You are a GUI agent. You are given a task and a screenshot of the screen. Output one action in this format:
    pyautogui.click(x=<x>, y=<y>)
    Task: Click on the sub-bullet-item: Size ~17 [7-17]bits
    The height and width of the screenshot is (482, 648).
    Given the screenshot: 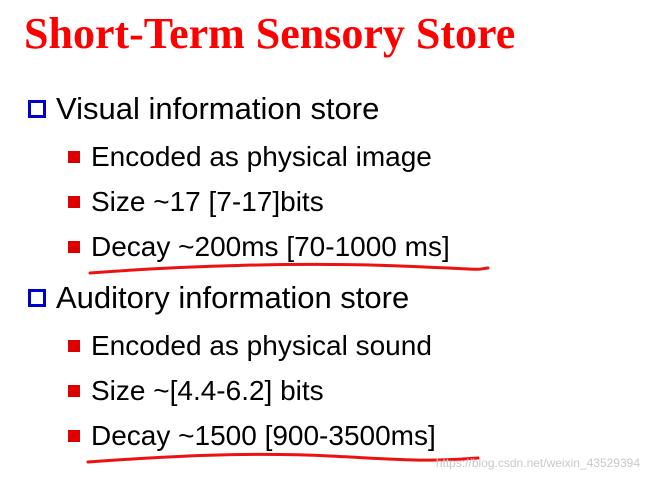 What is the action you would take?
    pyautogui.click(x=196, y=202)
    